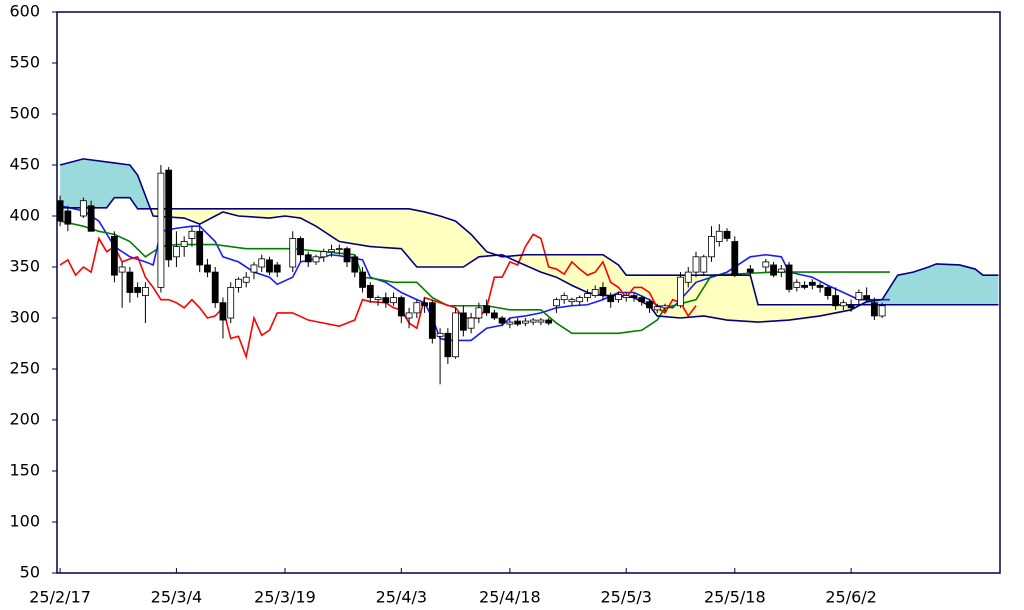 The image size is (1024, 610). Describe the element at coordinates (24, 419) in the screenshot. I see `y-tick-label: 200` at that location.